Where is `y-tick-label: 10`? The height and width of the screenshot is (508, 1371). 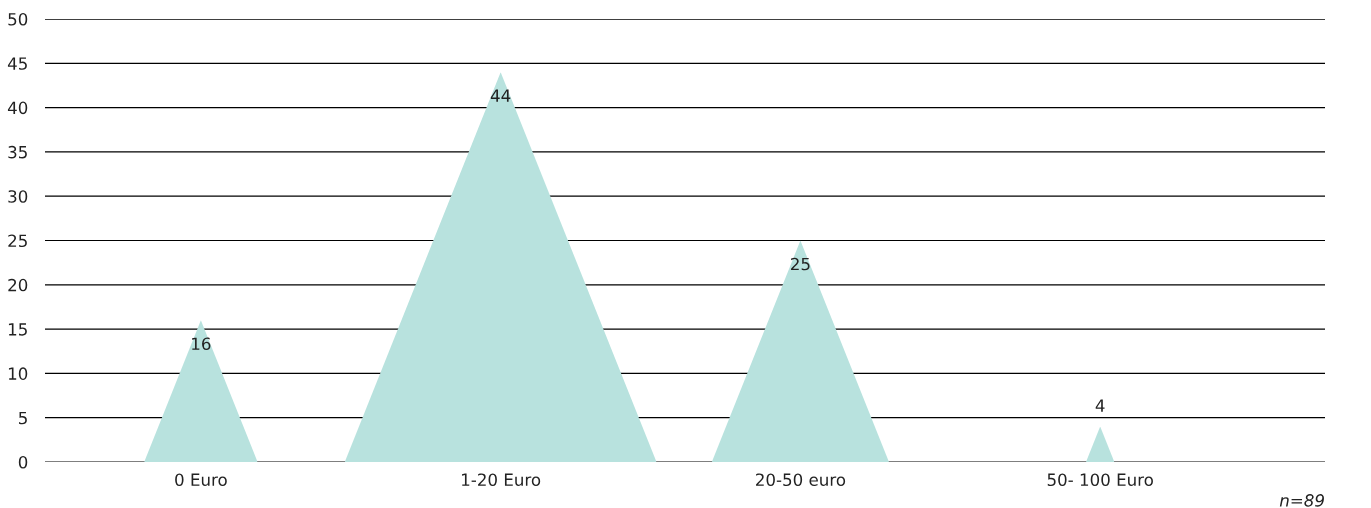
y-tick-label: 10 is located at coordinates (18, 373).